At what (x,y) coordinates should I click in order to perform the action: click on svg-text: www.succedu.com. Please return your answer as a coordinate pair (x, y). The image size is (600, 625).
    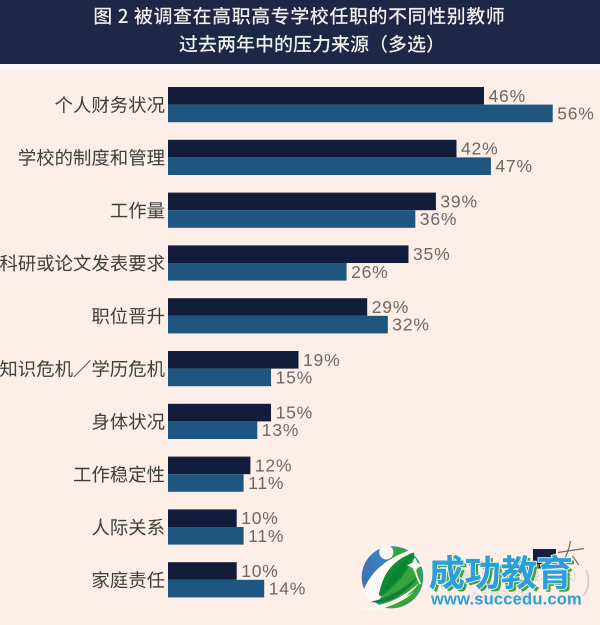
    Looking at the image, I should click on (506, 600).